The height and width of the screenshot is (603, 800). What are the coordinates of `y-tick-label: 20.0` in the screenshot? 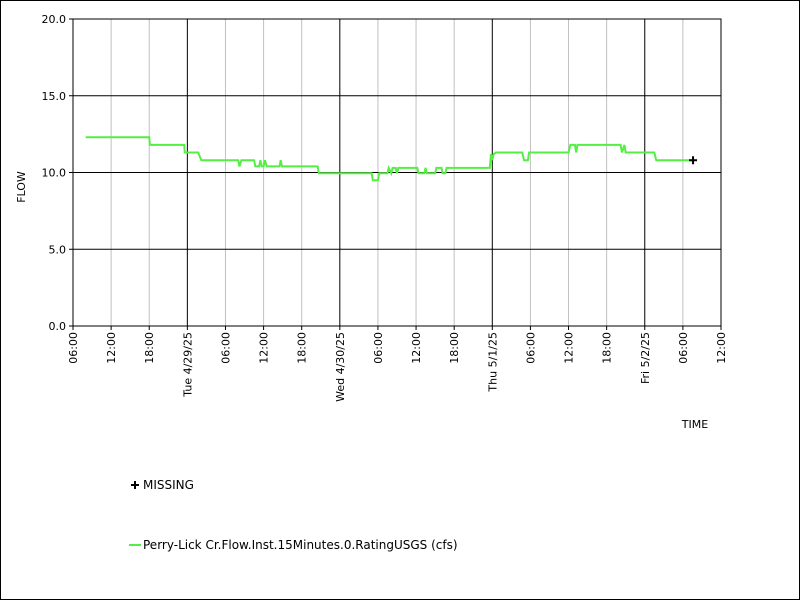 It's located at (54, 19).